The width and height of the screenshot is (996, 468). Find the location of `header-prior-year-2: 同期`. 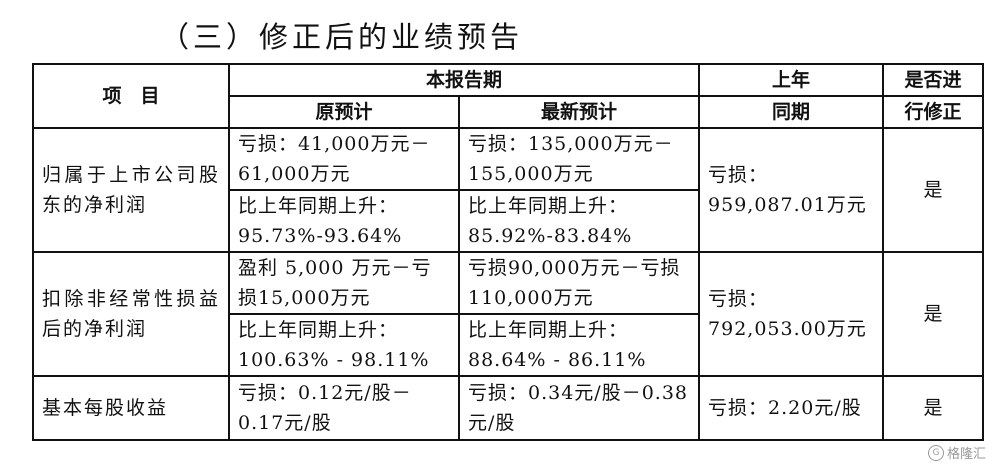

header-prior-year-2: 同期 is located at coordinates (791, 112).